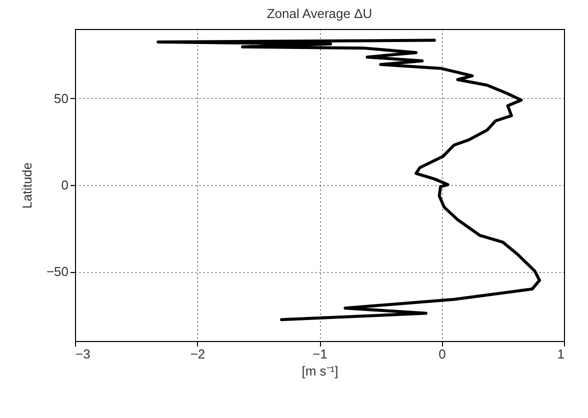 Image resolution: width=588 pixels, height=418 pixels. What do you see at coordinates (198, 354) in the screenshot?
I see `x-tick-label: −2` at bounding box center [198, 354].